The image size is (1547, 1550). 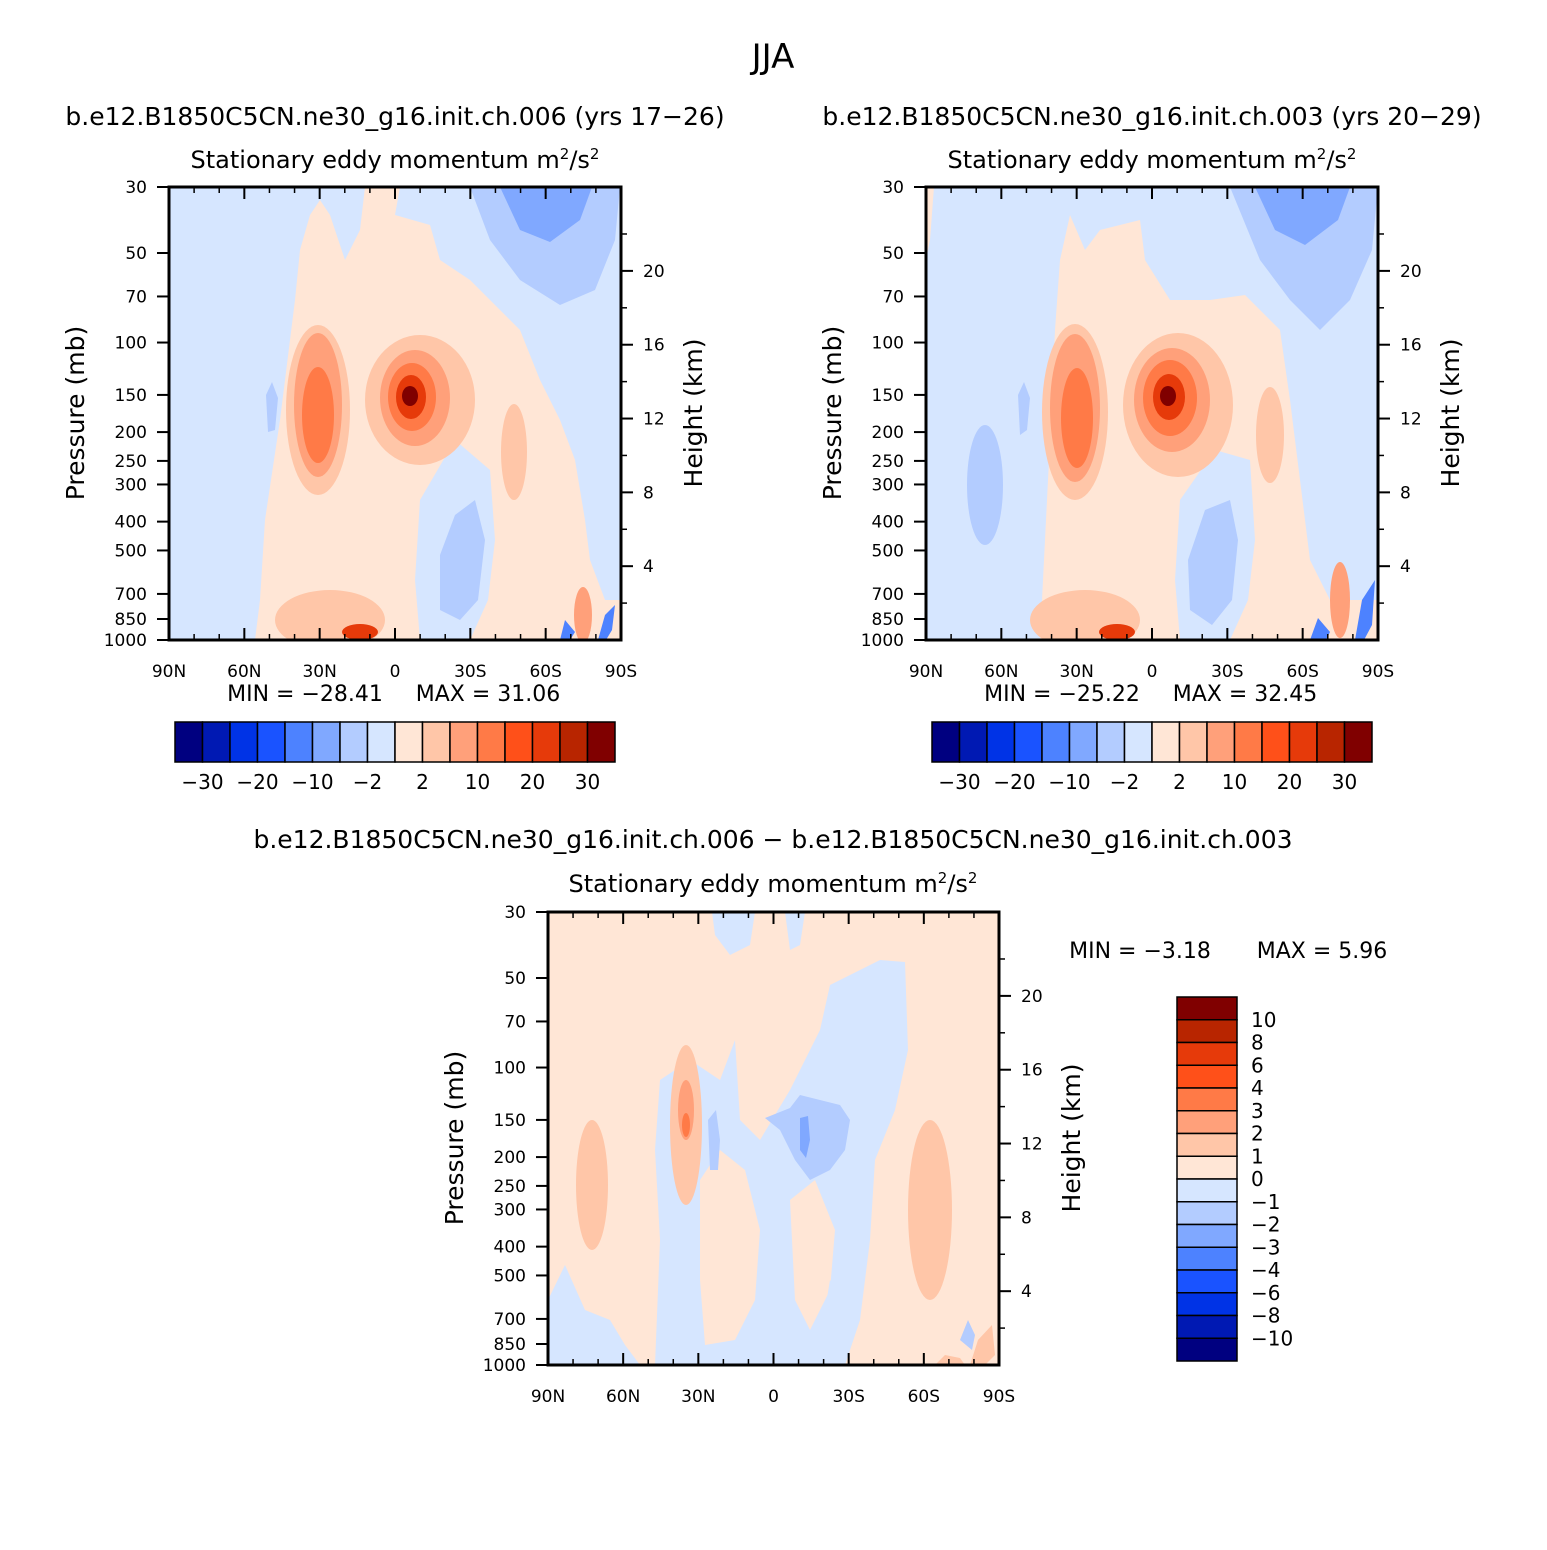 What do you see at coordinates (648, 493) in the screenshot?
I see `y-right-tick-label: 8` at bounding box center [648, 493].